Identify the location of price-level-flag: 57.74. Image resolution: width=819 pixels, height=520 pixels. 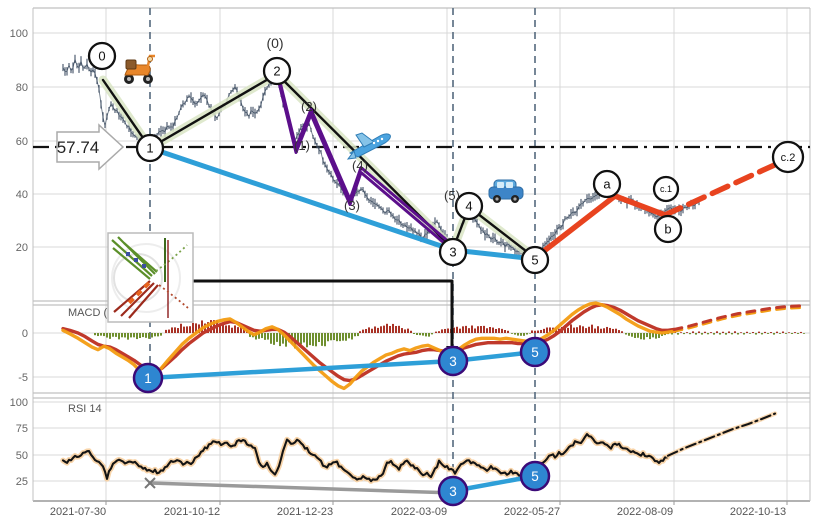
(90, 147).